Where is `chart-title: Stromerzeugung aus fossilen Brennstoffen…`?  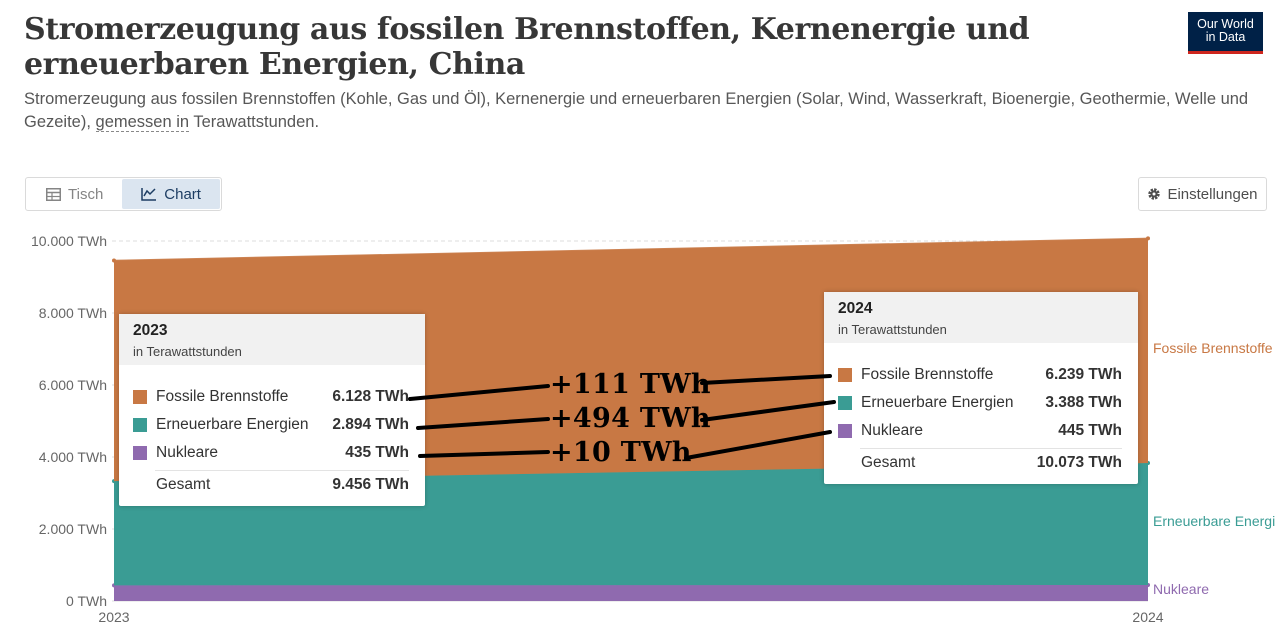
chart-title: Stromerzeugung aus fossilen Brennstoffen… is located at coordinates (527, 47).